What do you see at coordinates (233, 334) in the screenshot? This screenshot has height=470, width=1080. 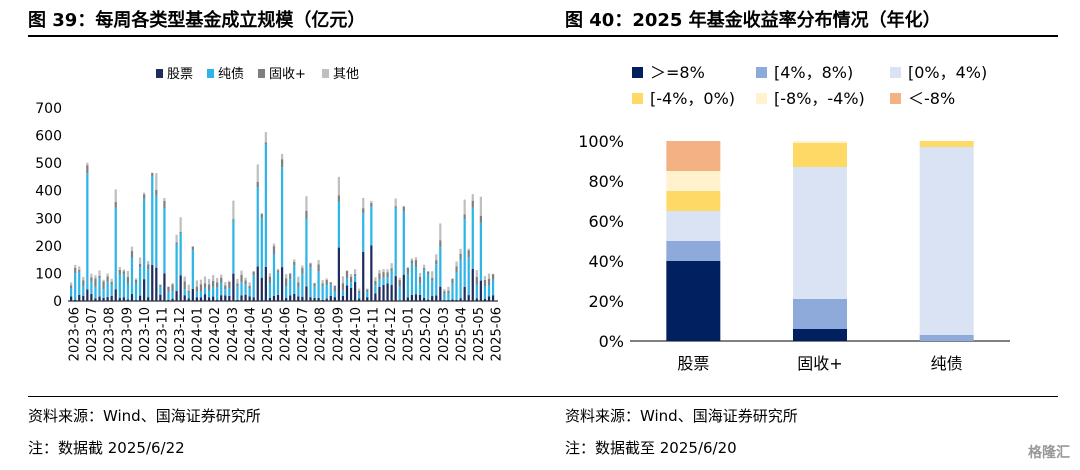 I see `x-tick-label: 2024-03` at bounding box center [233, 334].